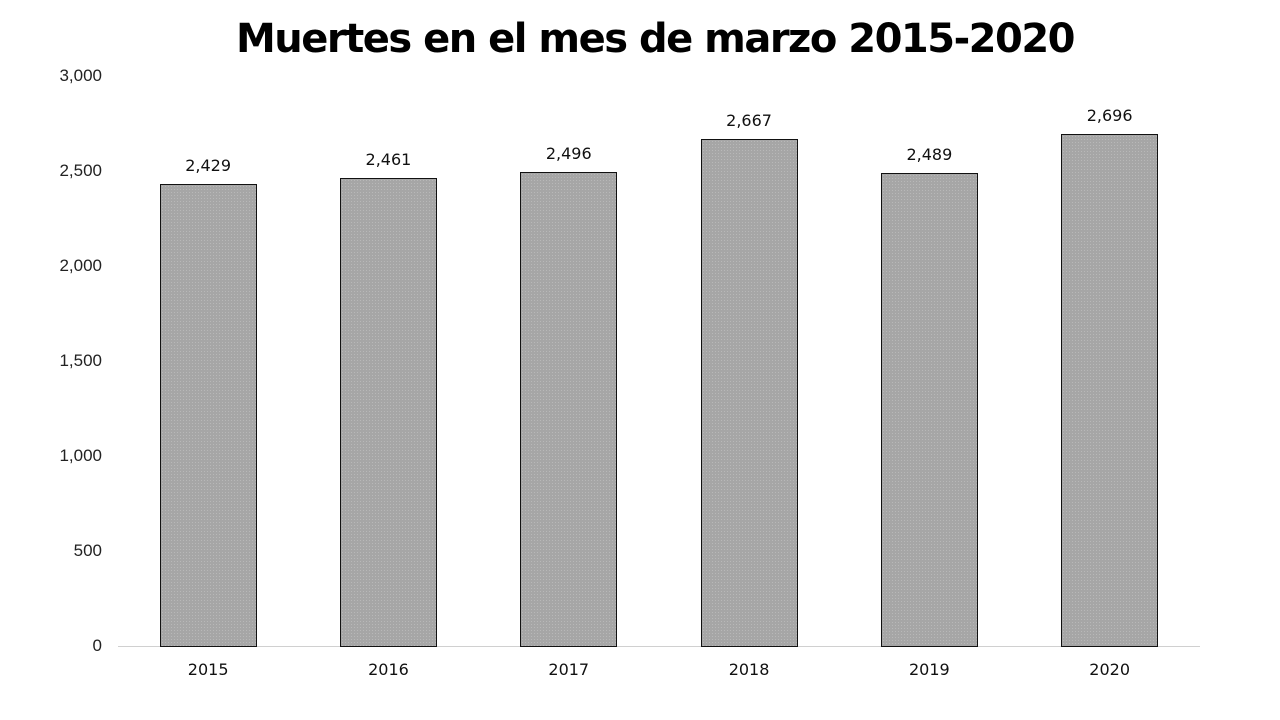  I want to click on chart-title: Muertes en el mes de marzo 2015-2020, so click(656, 39).